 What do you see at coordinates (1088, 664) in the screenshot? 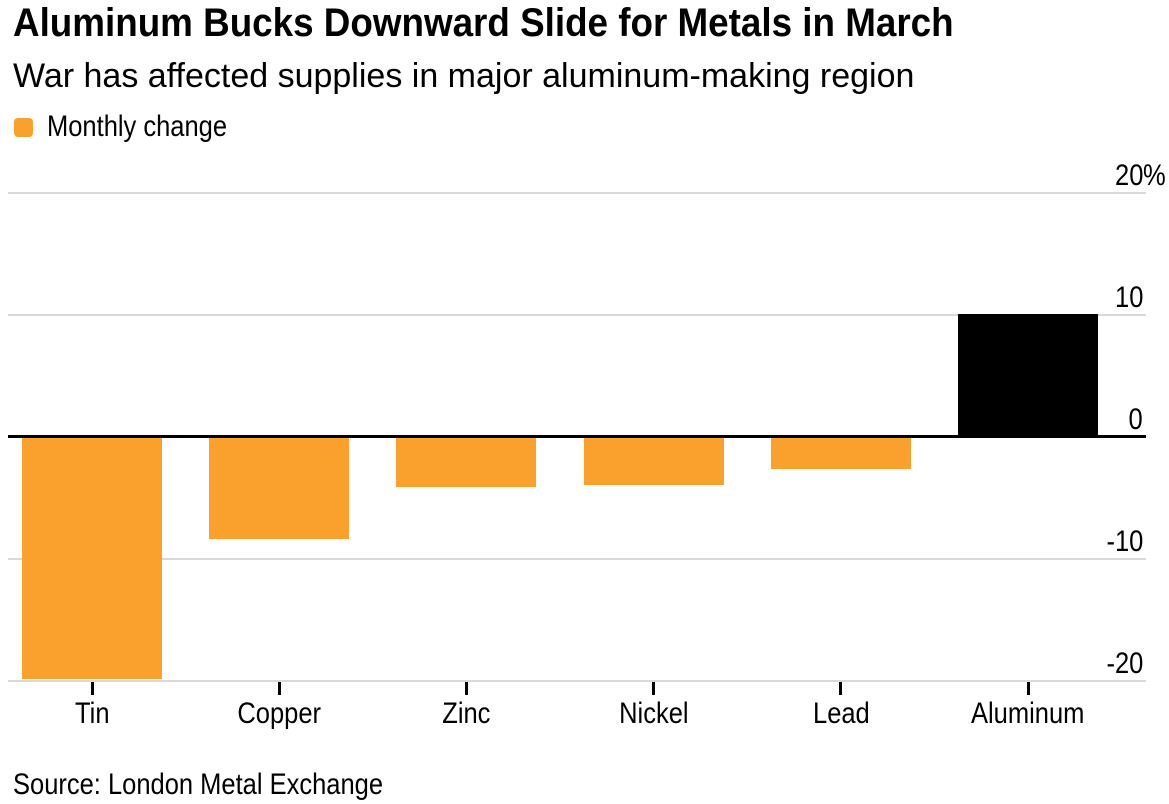
I see `y-tick-label--20: -20` at bounding box center [1088, 664].